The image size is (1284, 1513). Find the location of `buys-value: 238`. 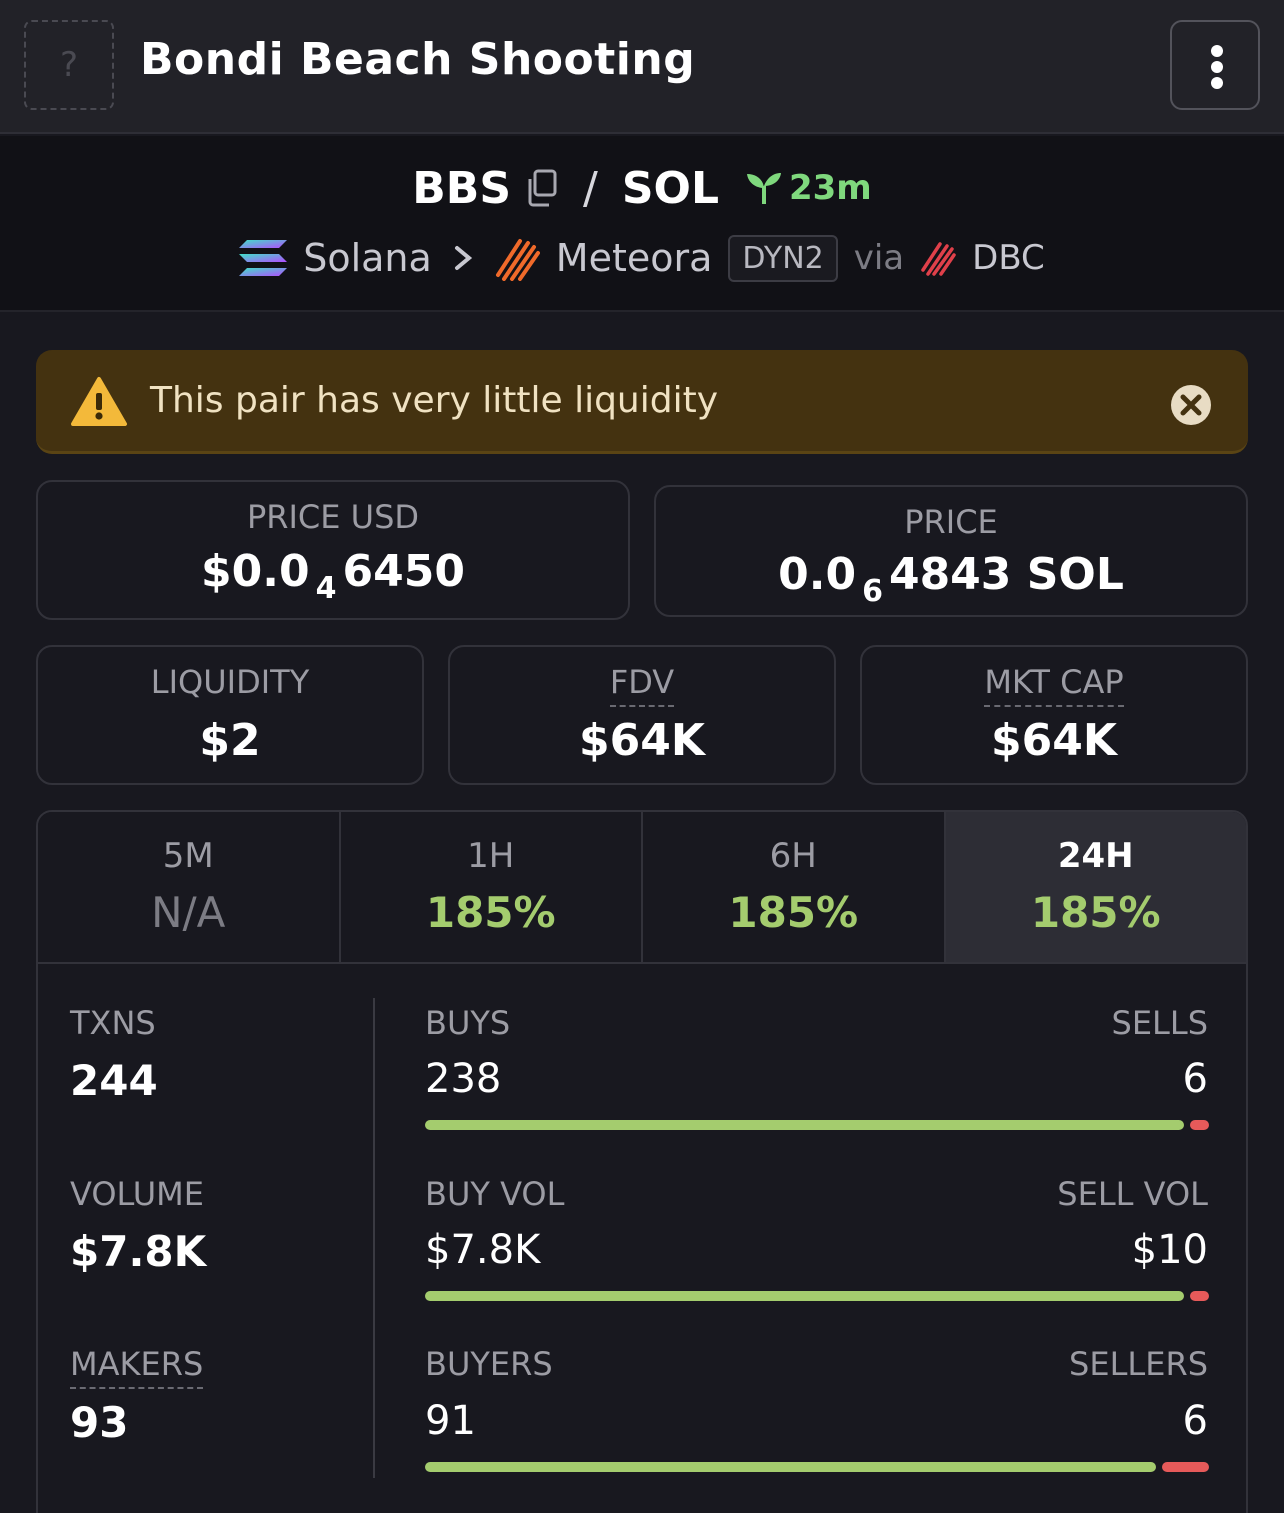

buys-value: 238 is located at coordinates (463, 1079).